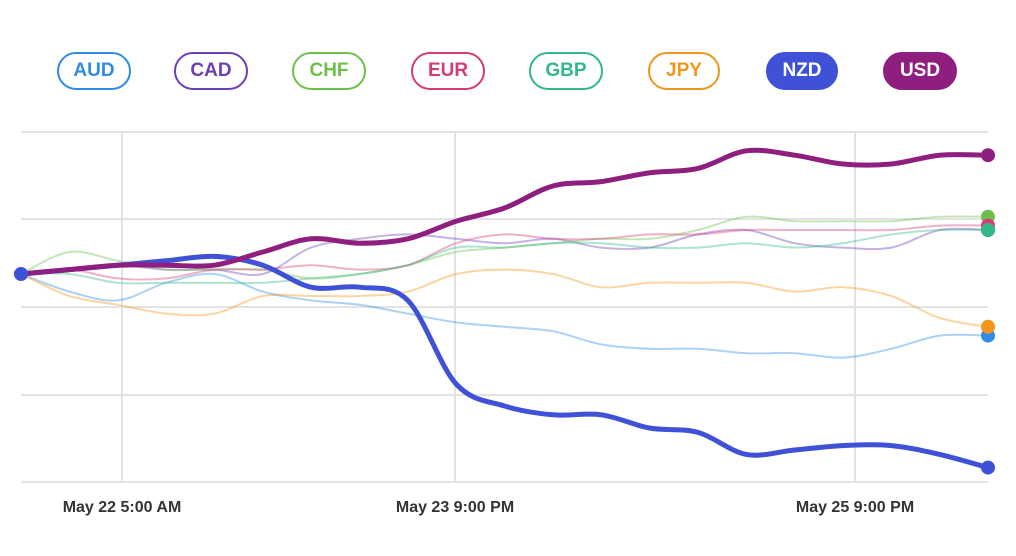 This screenshot has height=556, width=1016. Describe the element at coordinates (988, 326) in the screenshot. I see `end-point-jpy` at that location.